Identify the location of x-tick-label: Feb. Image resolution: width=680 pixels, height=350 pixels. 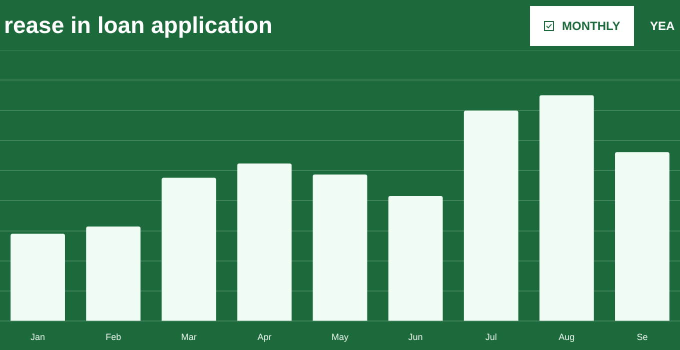
(114, 337).